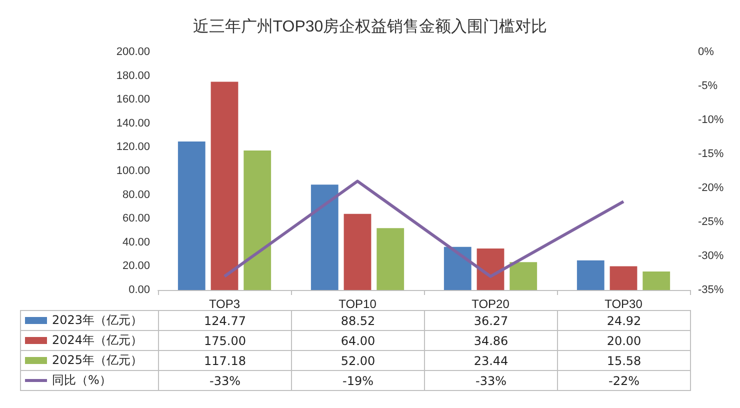 The image size is (740, 408). Describe the element at coordinates (624, 380) in the screenshot. I see `data-label: -22%` at that location.